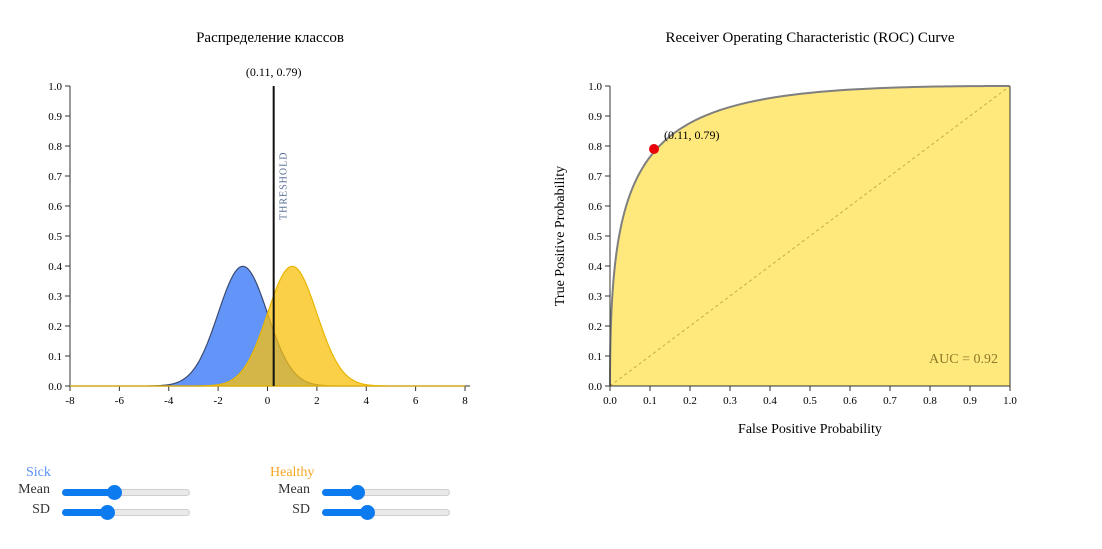 Image resolution: width=1102 pixels, height=549 pixels. What do you see at coordinates (34, 489) in the screenshot?
I see `sick-mean-label: Mean` at bounding box center [34, 489].